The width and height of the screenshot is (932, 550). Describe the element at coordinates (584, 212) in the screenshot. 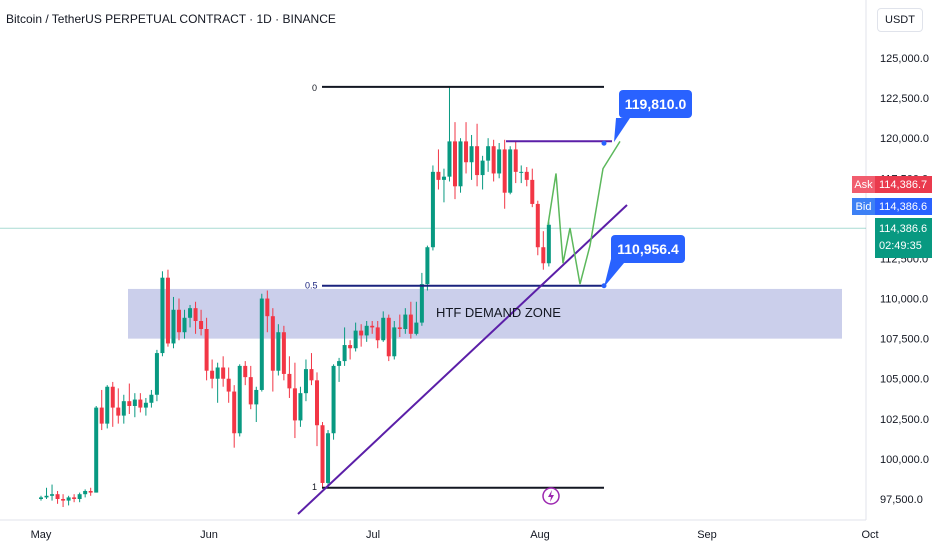

I see `projection-path` at that location.